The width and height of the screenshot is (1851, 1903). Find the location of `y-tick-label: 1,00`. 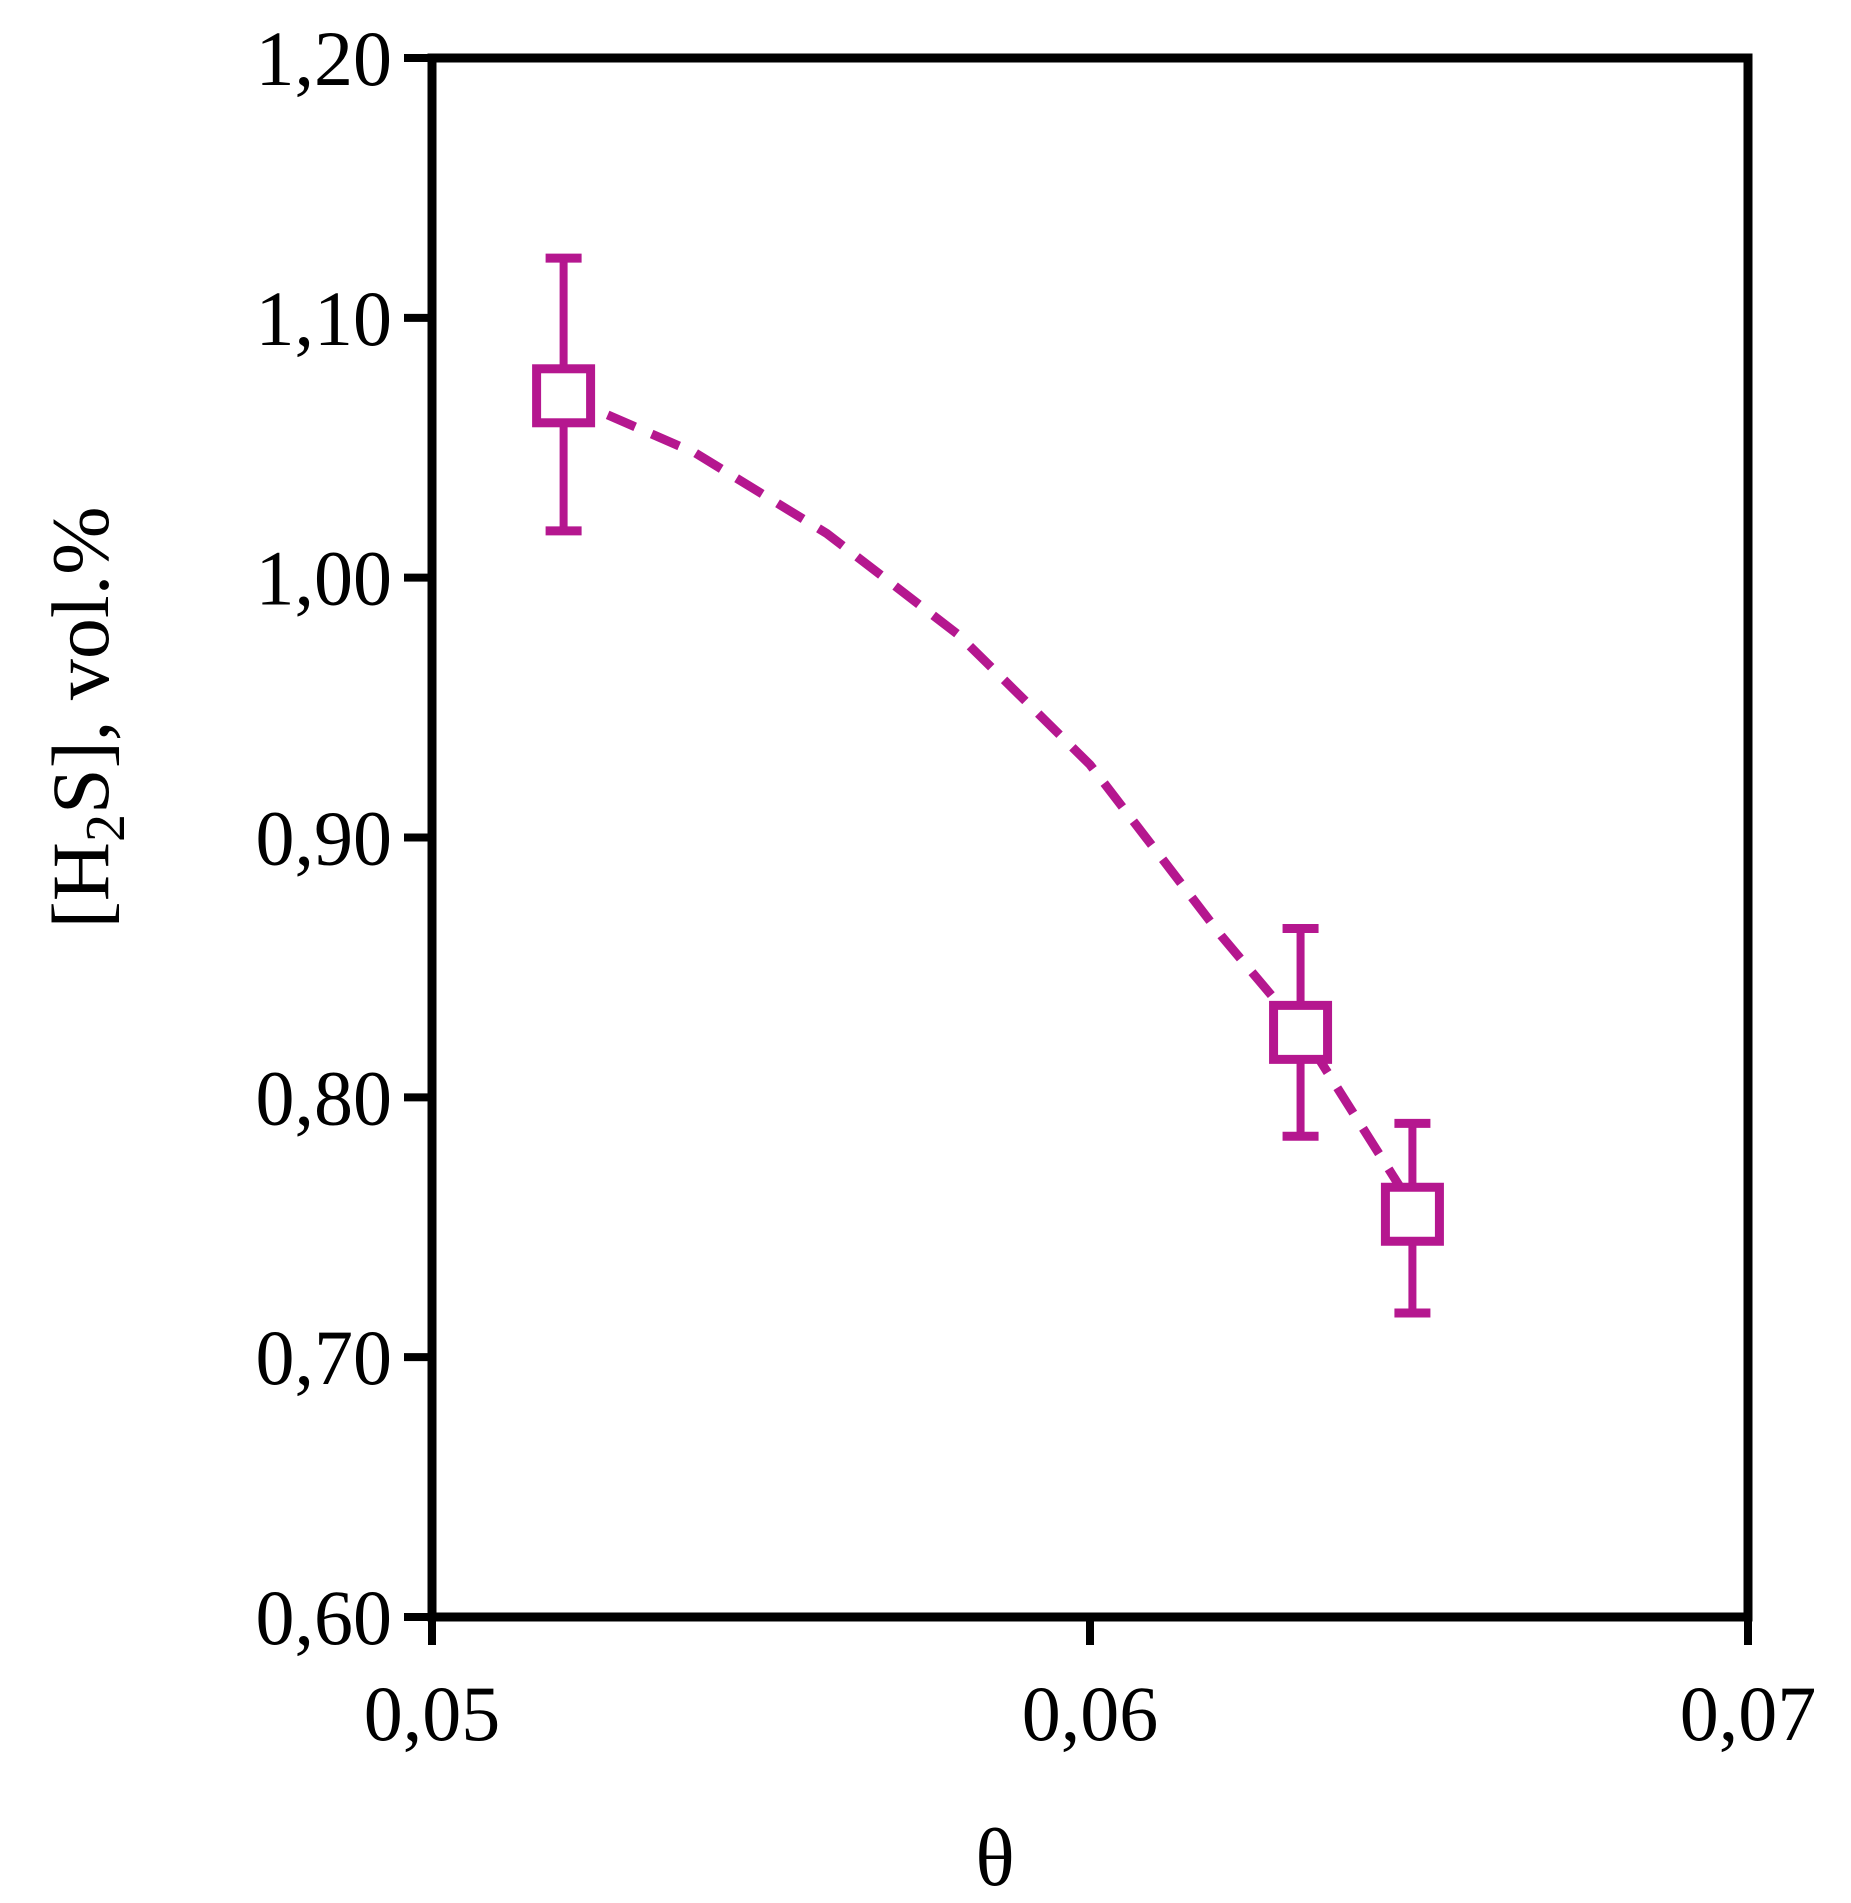

y-tick-label: 1,00 is located at coordinates (324, 578).